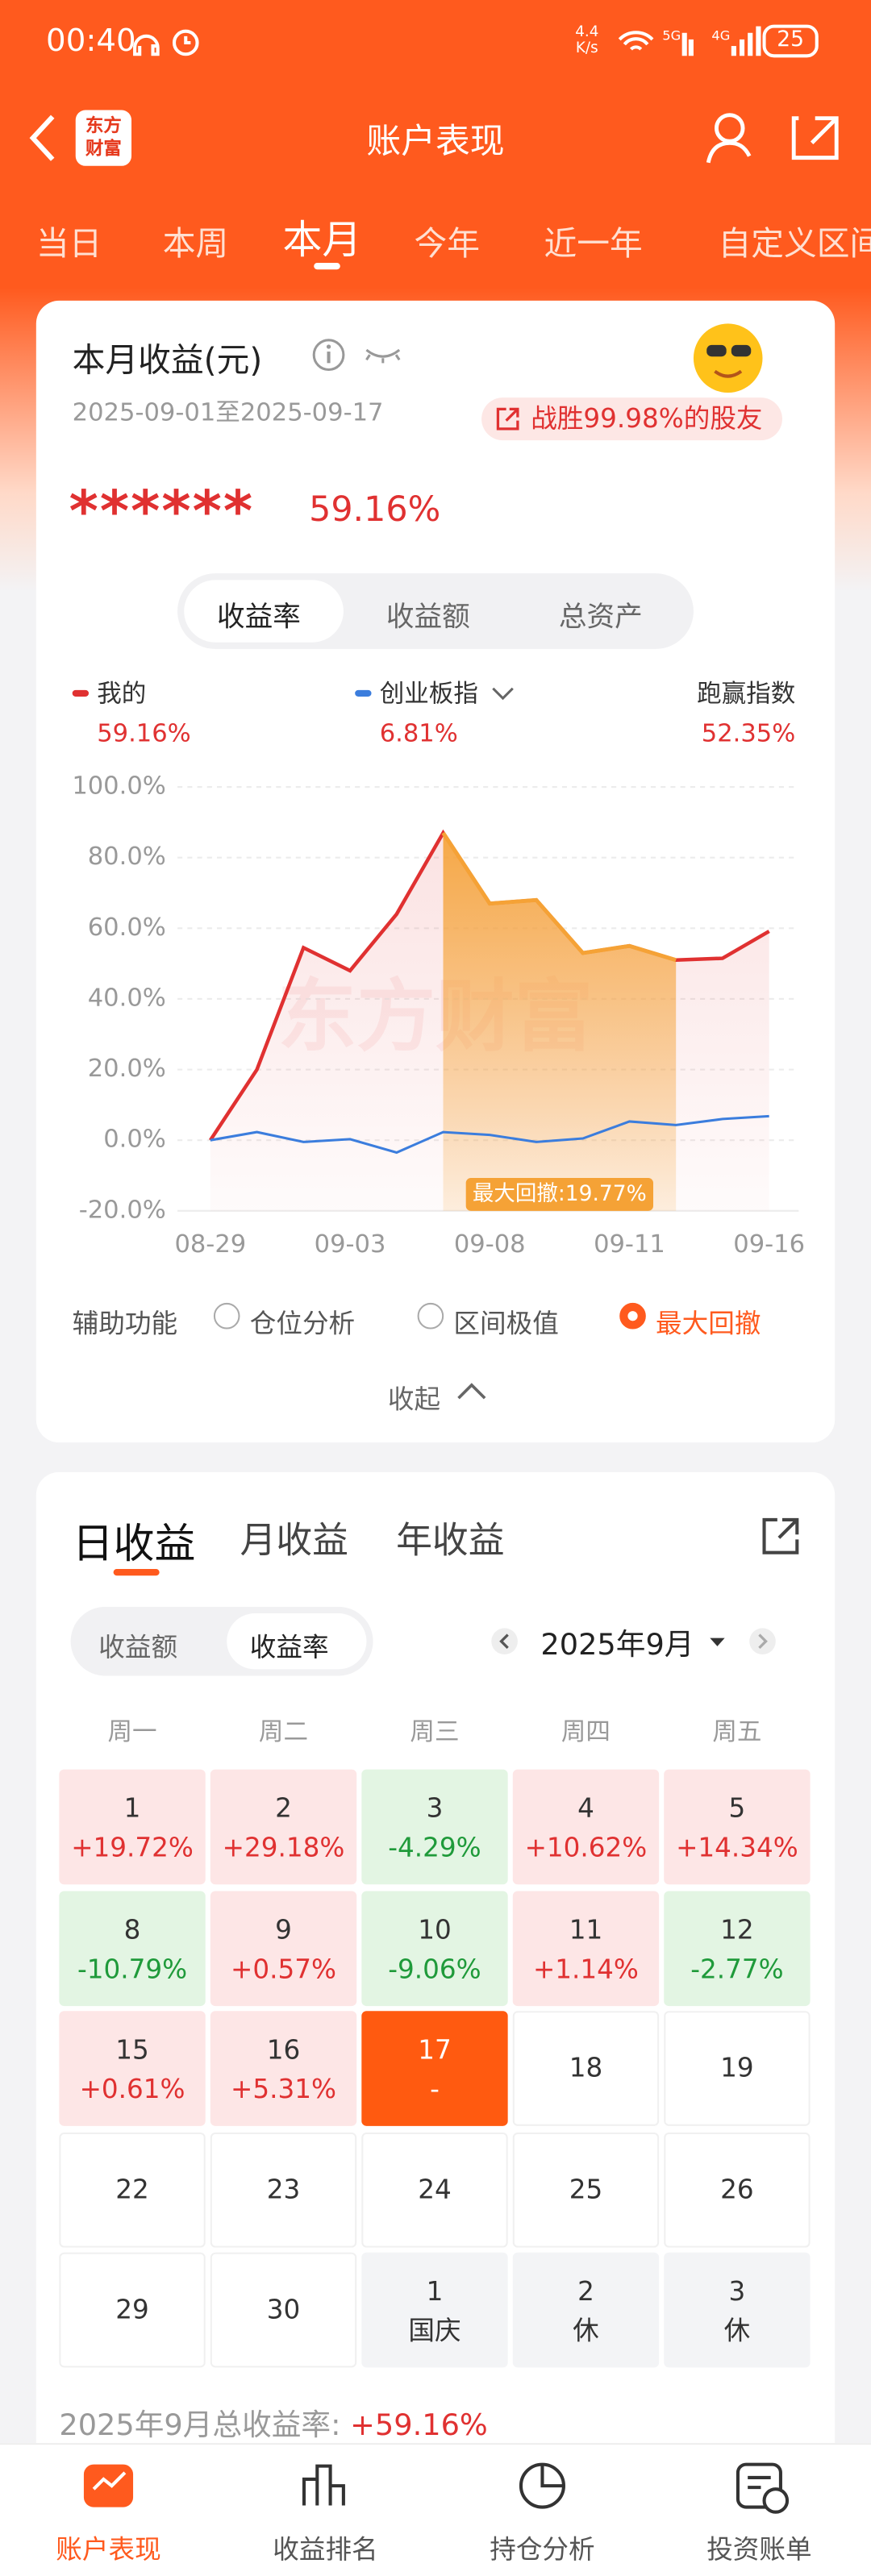  I want to click on calendar-day: 10 -9.06%, so click(434, 1948).